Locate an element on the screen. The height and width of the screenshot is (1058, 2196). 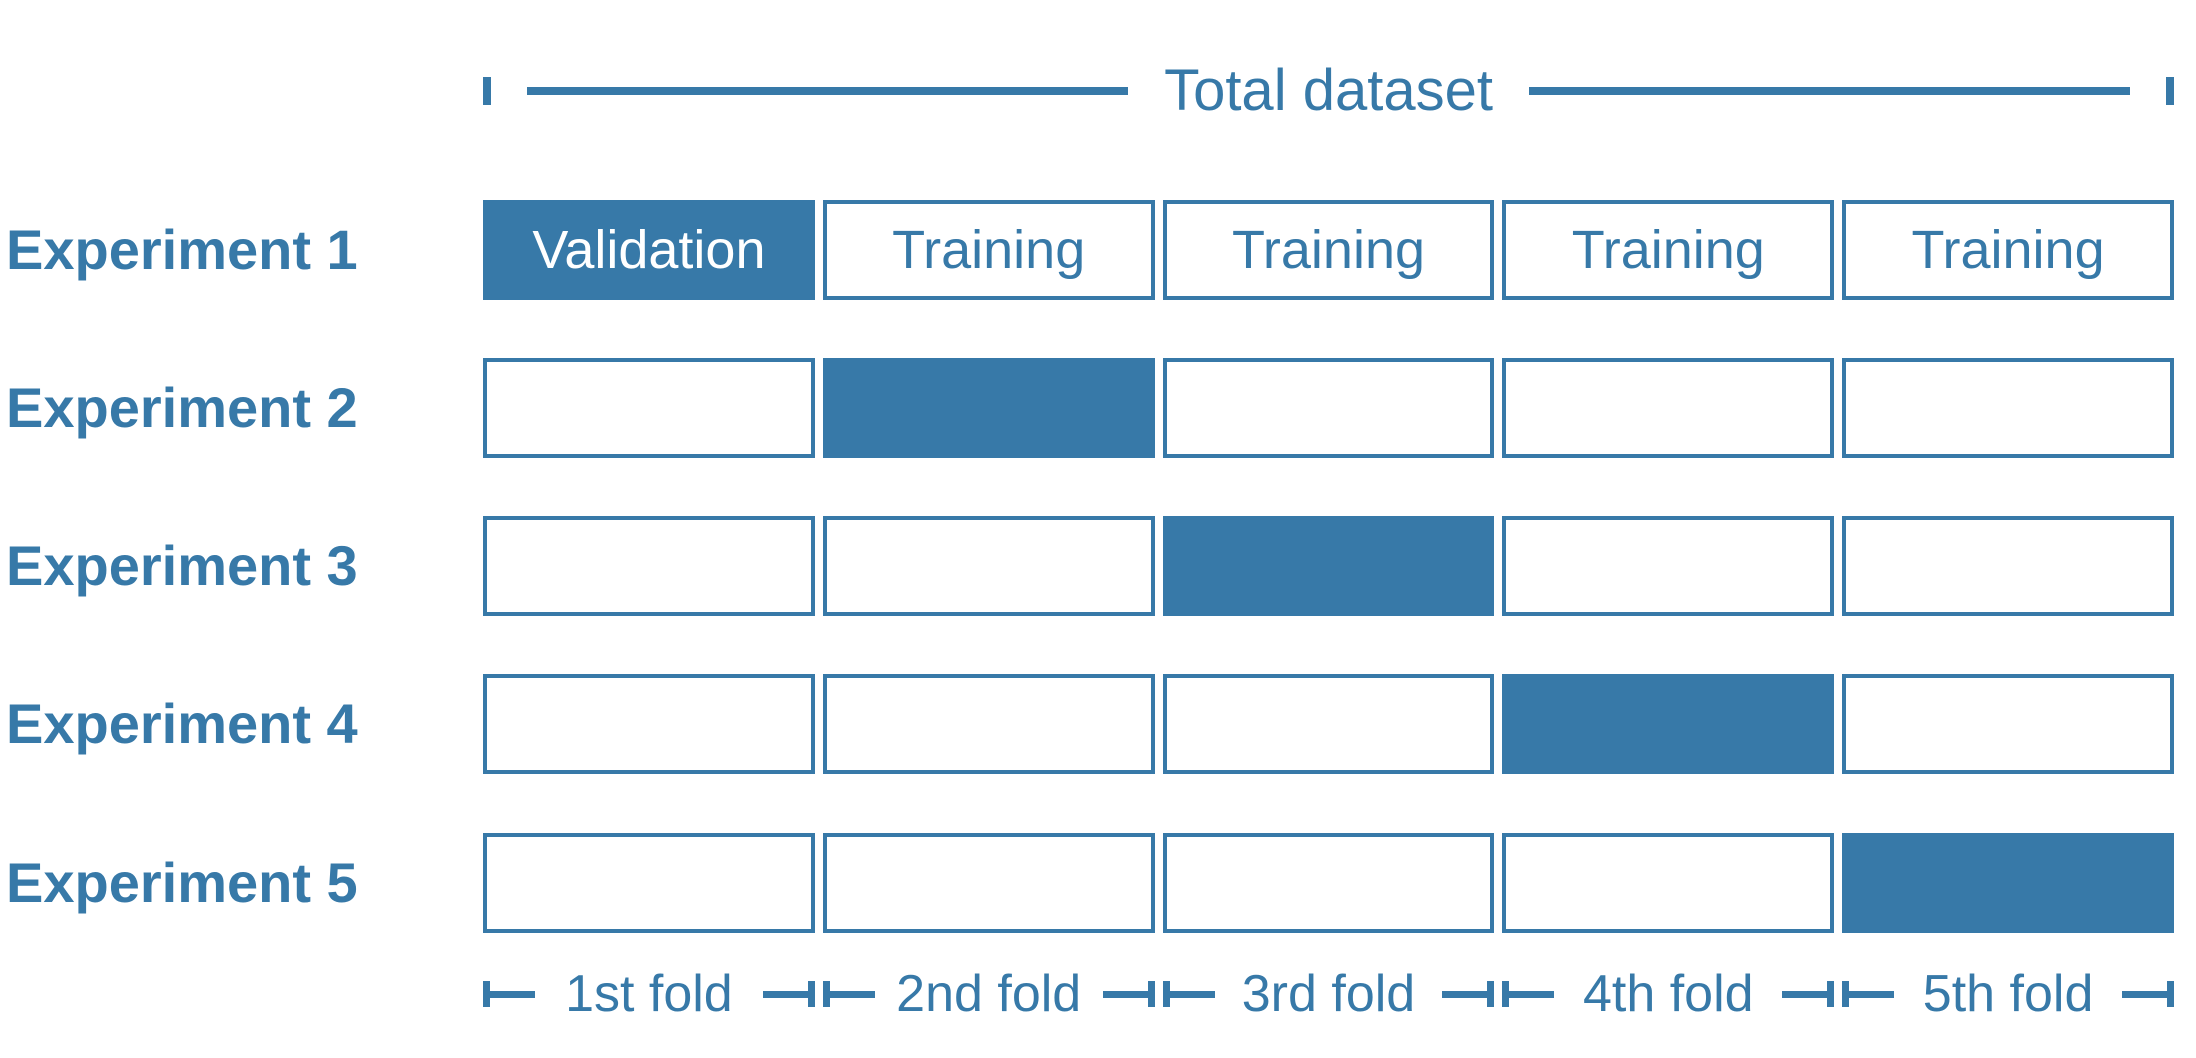
experiment-row-2: Experiment 2 is located at coordinates (1098, 408).